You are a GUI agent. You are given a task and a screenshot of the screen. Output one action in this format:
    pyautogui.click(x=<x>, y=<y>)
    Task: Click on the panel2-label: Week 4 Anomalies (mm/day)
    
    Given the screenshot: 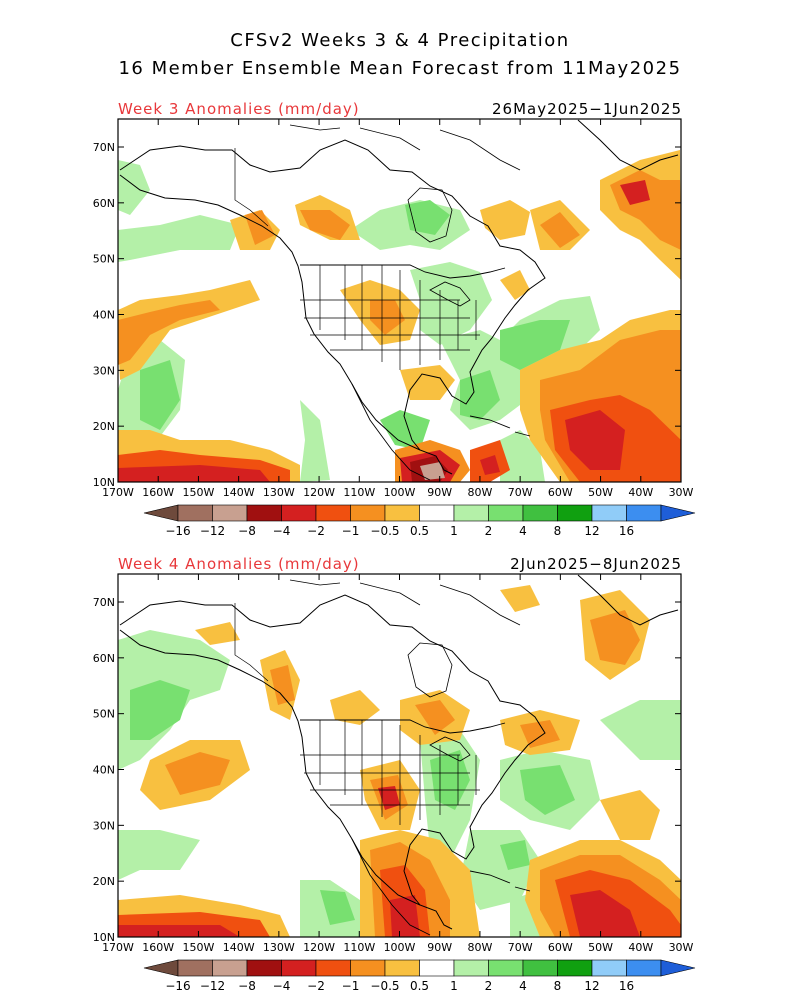 What is the action you would take?
    pyautogui.click(x=239, y=564)
    